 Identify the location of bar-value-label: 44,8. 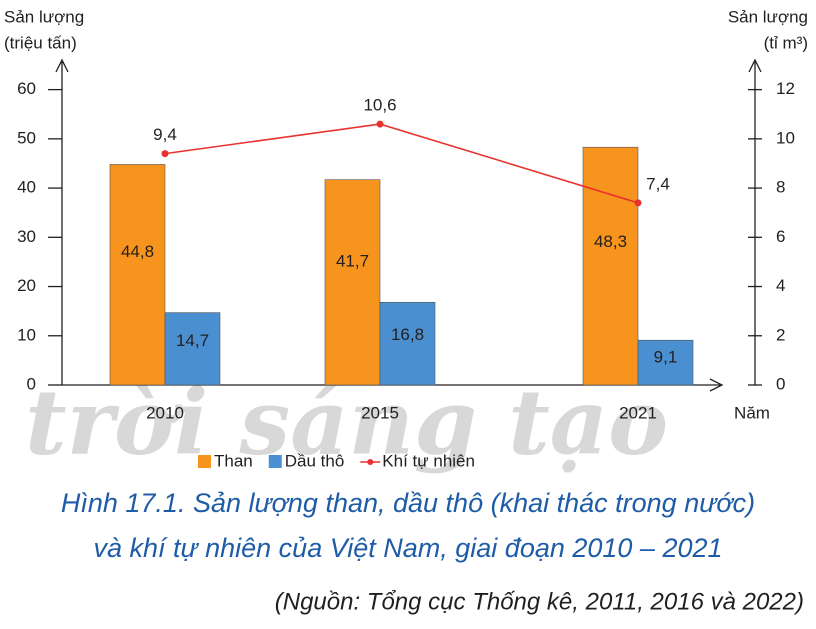
(137, 251).